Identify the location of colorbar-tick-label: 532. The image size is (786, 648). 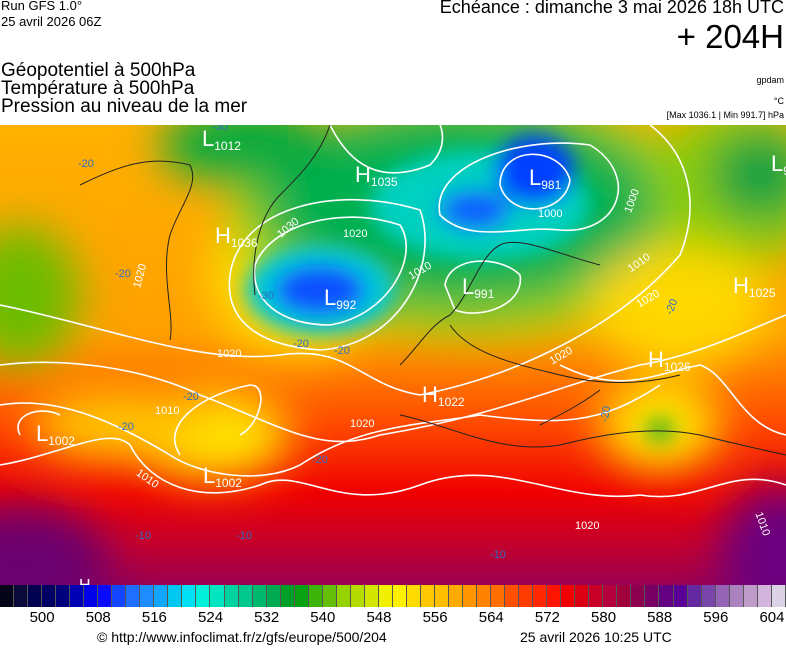
(267, 617).